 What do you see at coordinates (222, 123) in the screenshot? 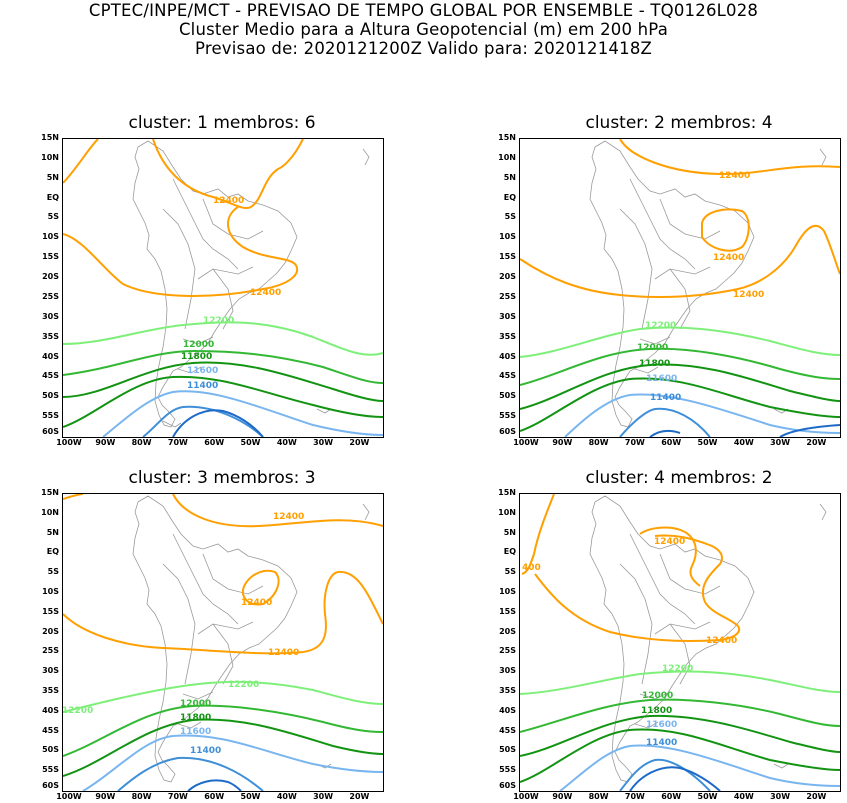
I see `panel-1-title: cluster: 1 membros: 6` at bounding box center [222, 123].